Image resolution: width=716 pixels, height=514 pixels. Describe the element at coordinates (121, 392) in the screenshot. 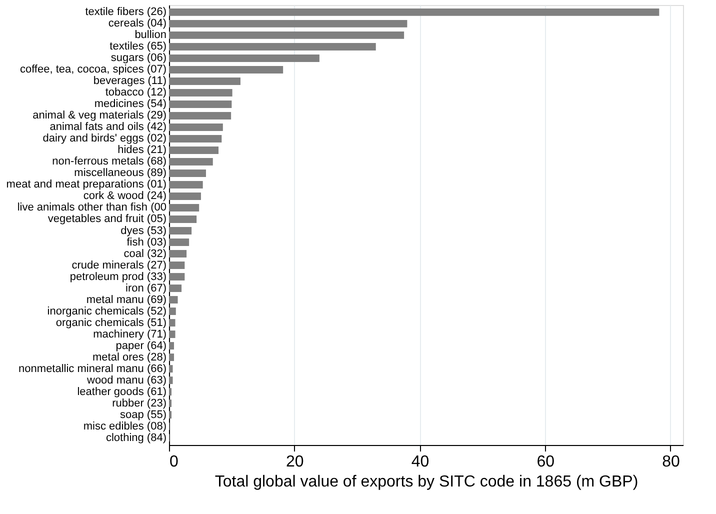

I see `y-tick-label: leather goods (61)` at that location.